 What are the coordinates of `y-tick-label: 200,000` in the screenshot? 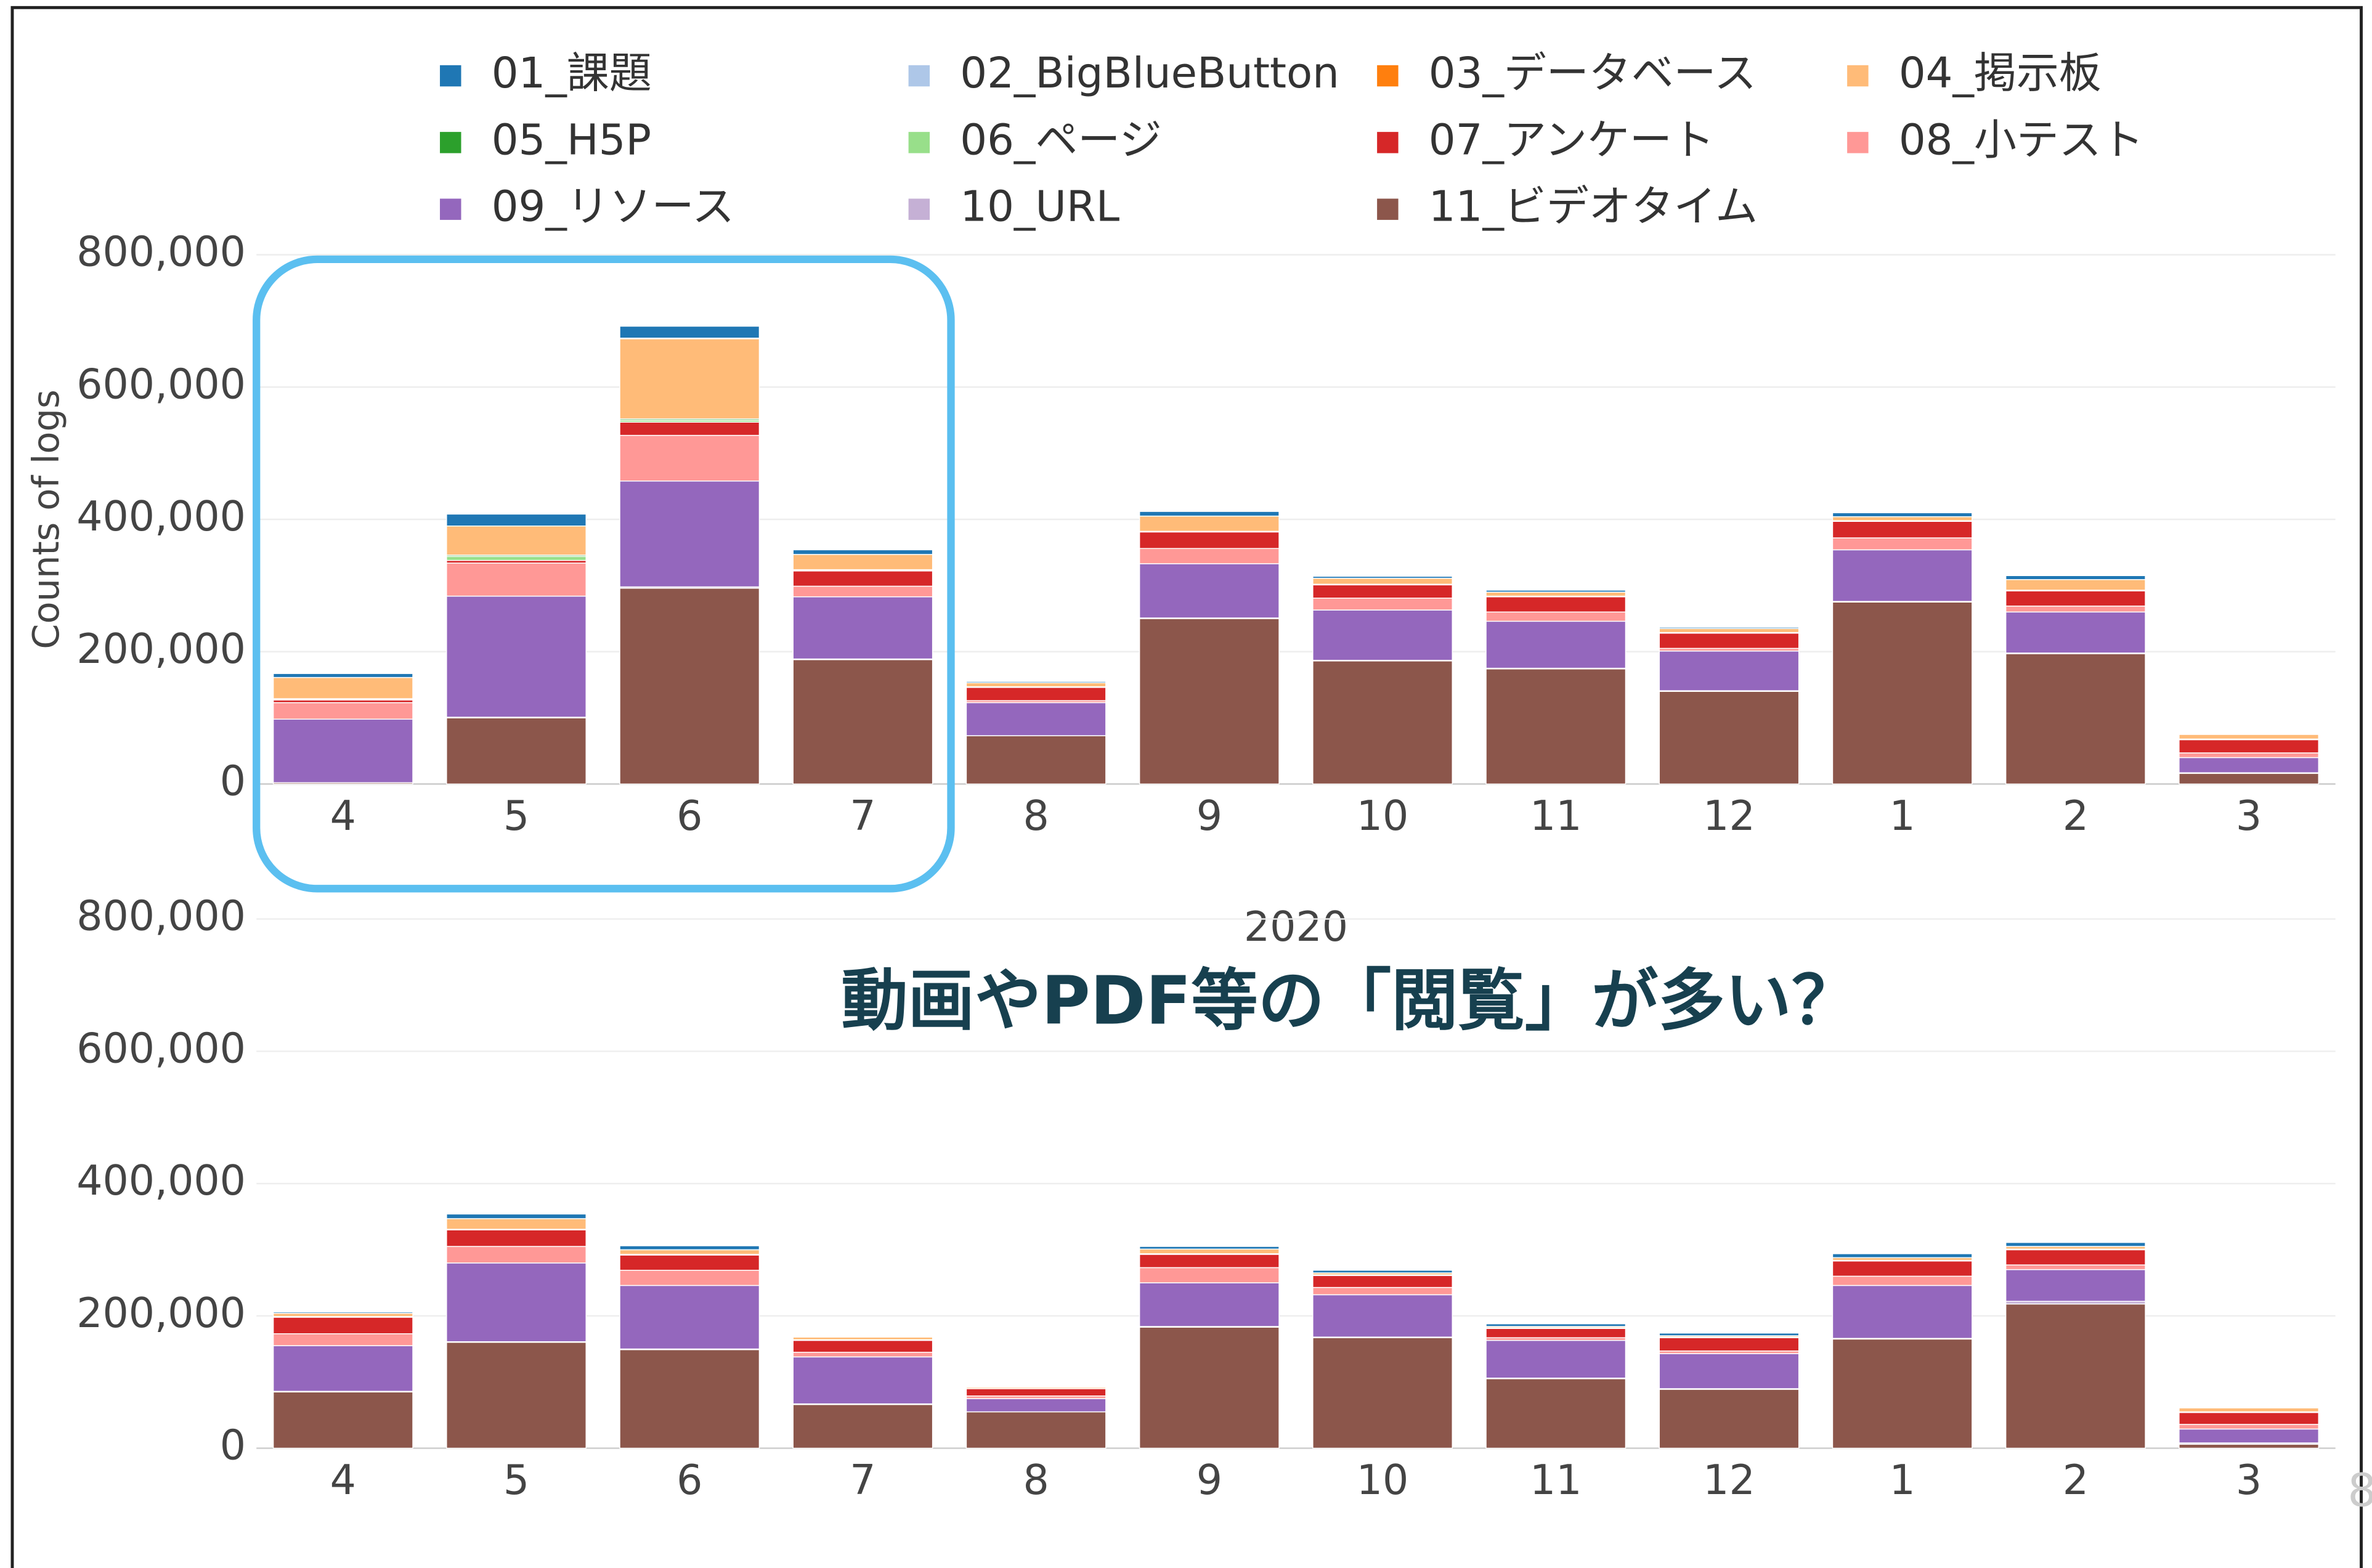 It's located at (161, 649).